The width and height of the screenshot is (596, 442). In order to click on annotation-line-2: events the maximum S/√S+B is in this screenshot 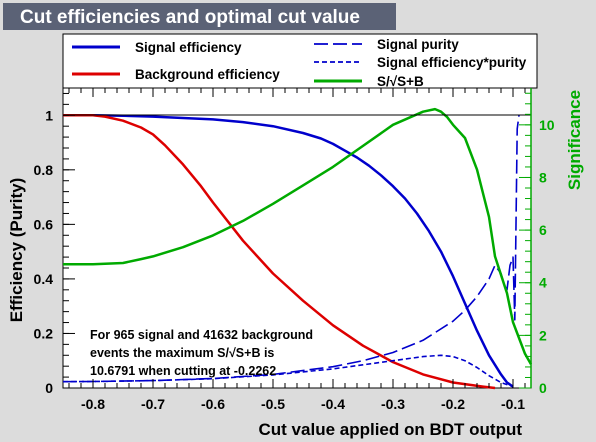, I will do `click(182, 353)`.